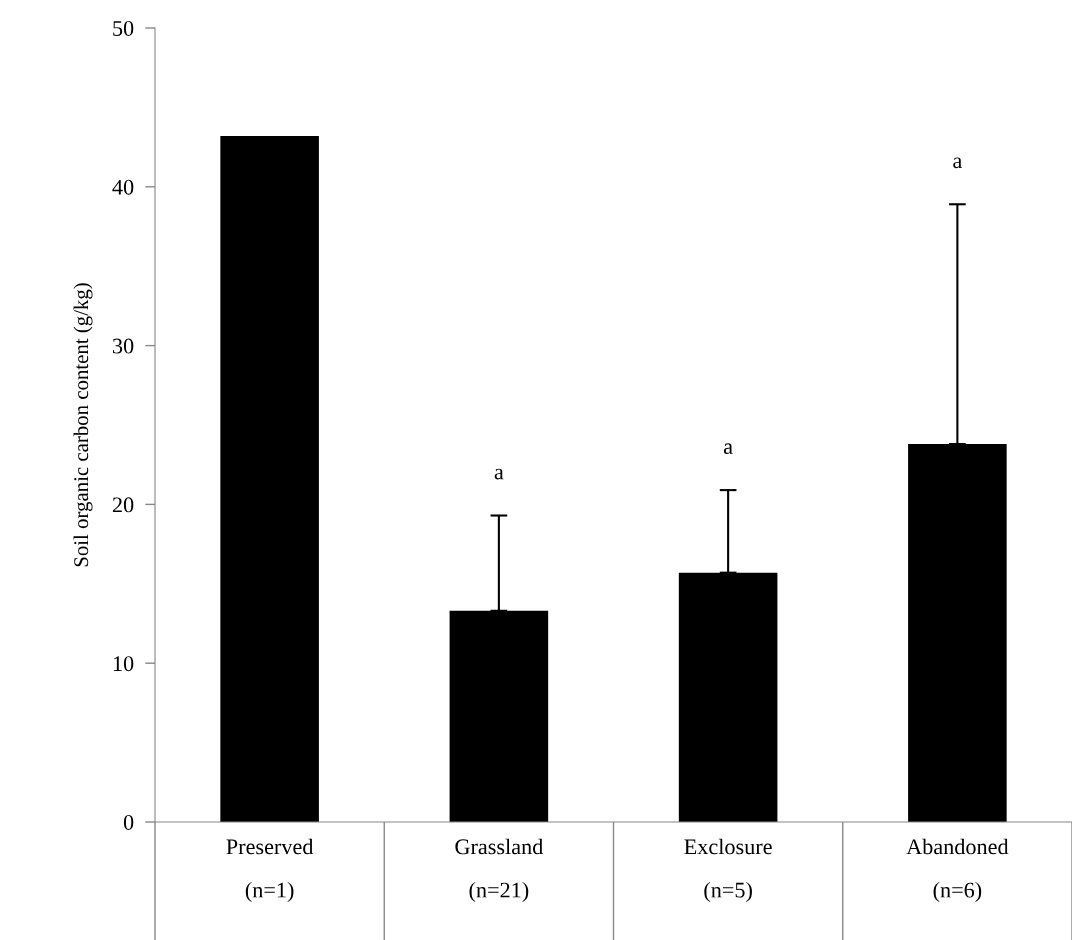 Image resolution: width=1072 pixels, height=940 pixels. What do you see at coordinates (957, 870) in the screenshot?
I see `category-label: Abandoned (n=6)` at bounding box center [957, 870].